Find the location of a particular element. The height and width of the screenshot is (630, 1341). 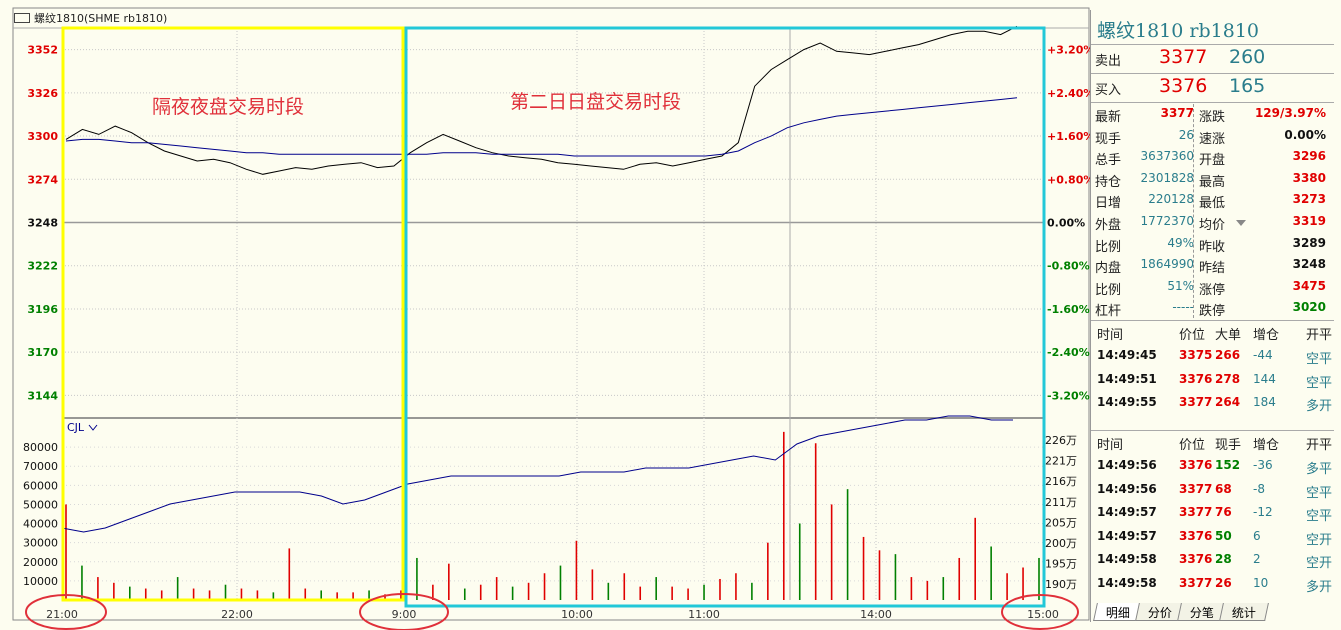

table-row: 14:49:57 3376 50 6 空开 is located at coordinates (1212, 538).